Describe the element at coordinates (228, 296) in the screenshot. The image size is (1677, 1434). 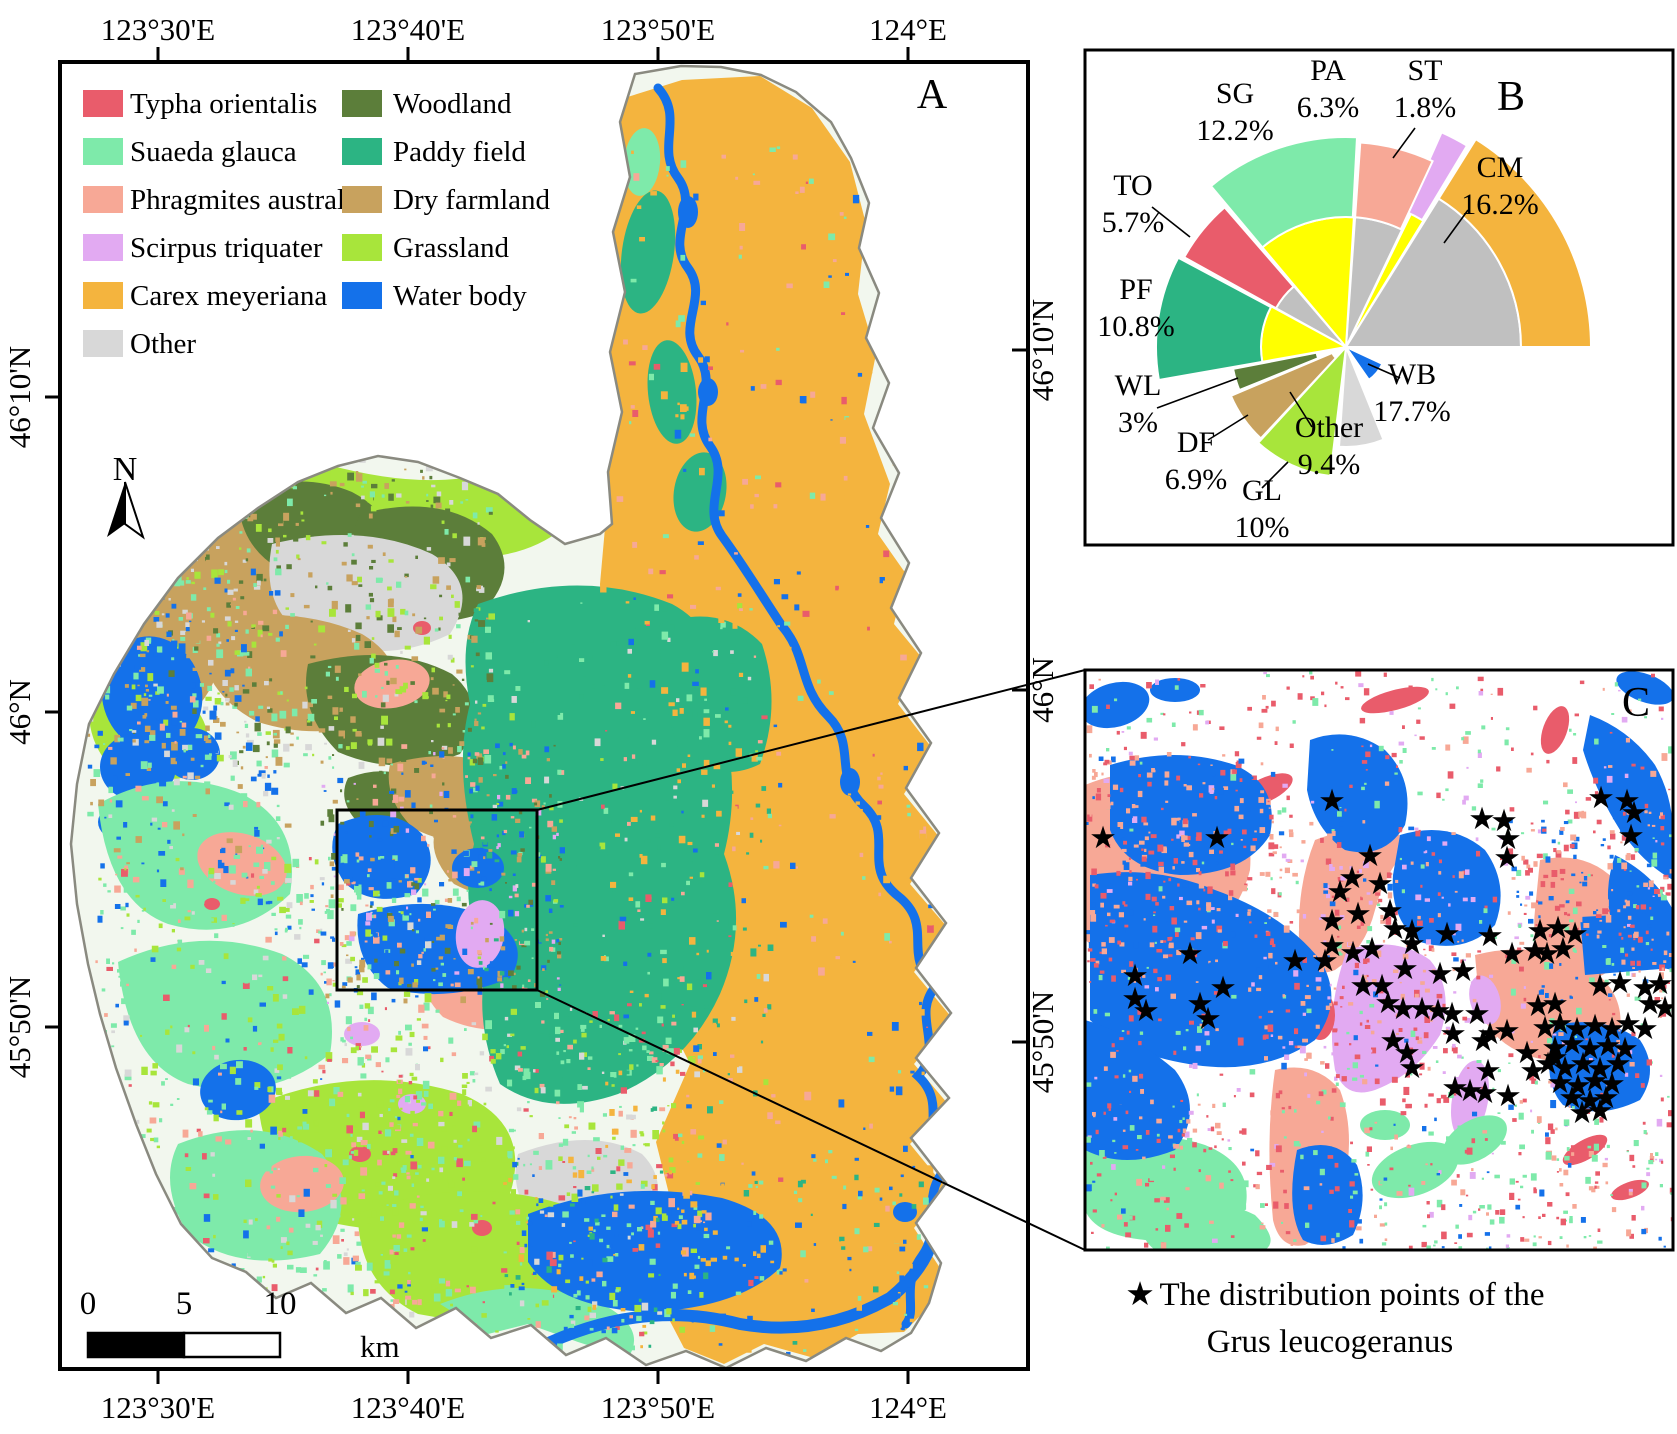
I see `legend-label-carex-meyeriana: Carex meyeriana` at that location.